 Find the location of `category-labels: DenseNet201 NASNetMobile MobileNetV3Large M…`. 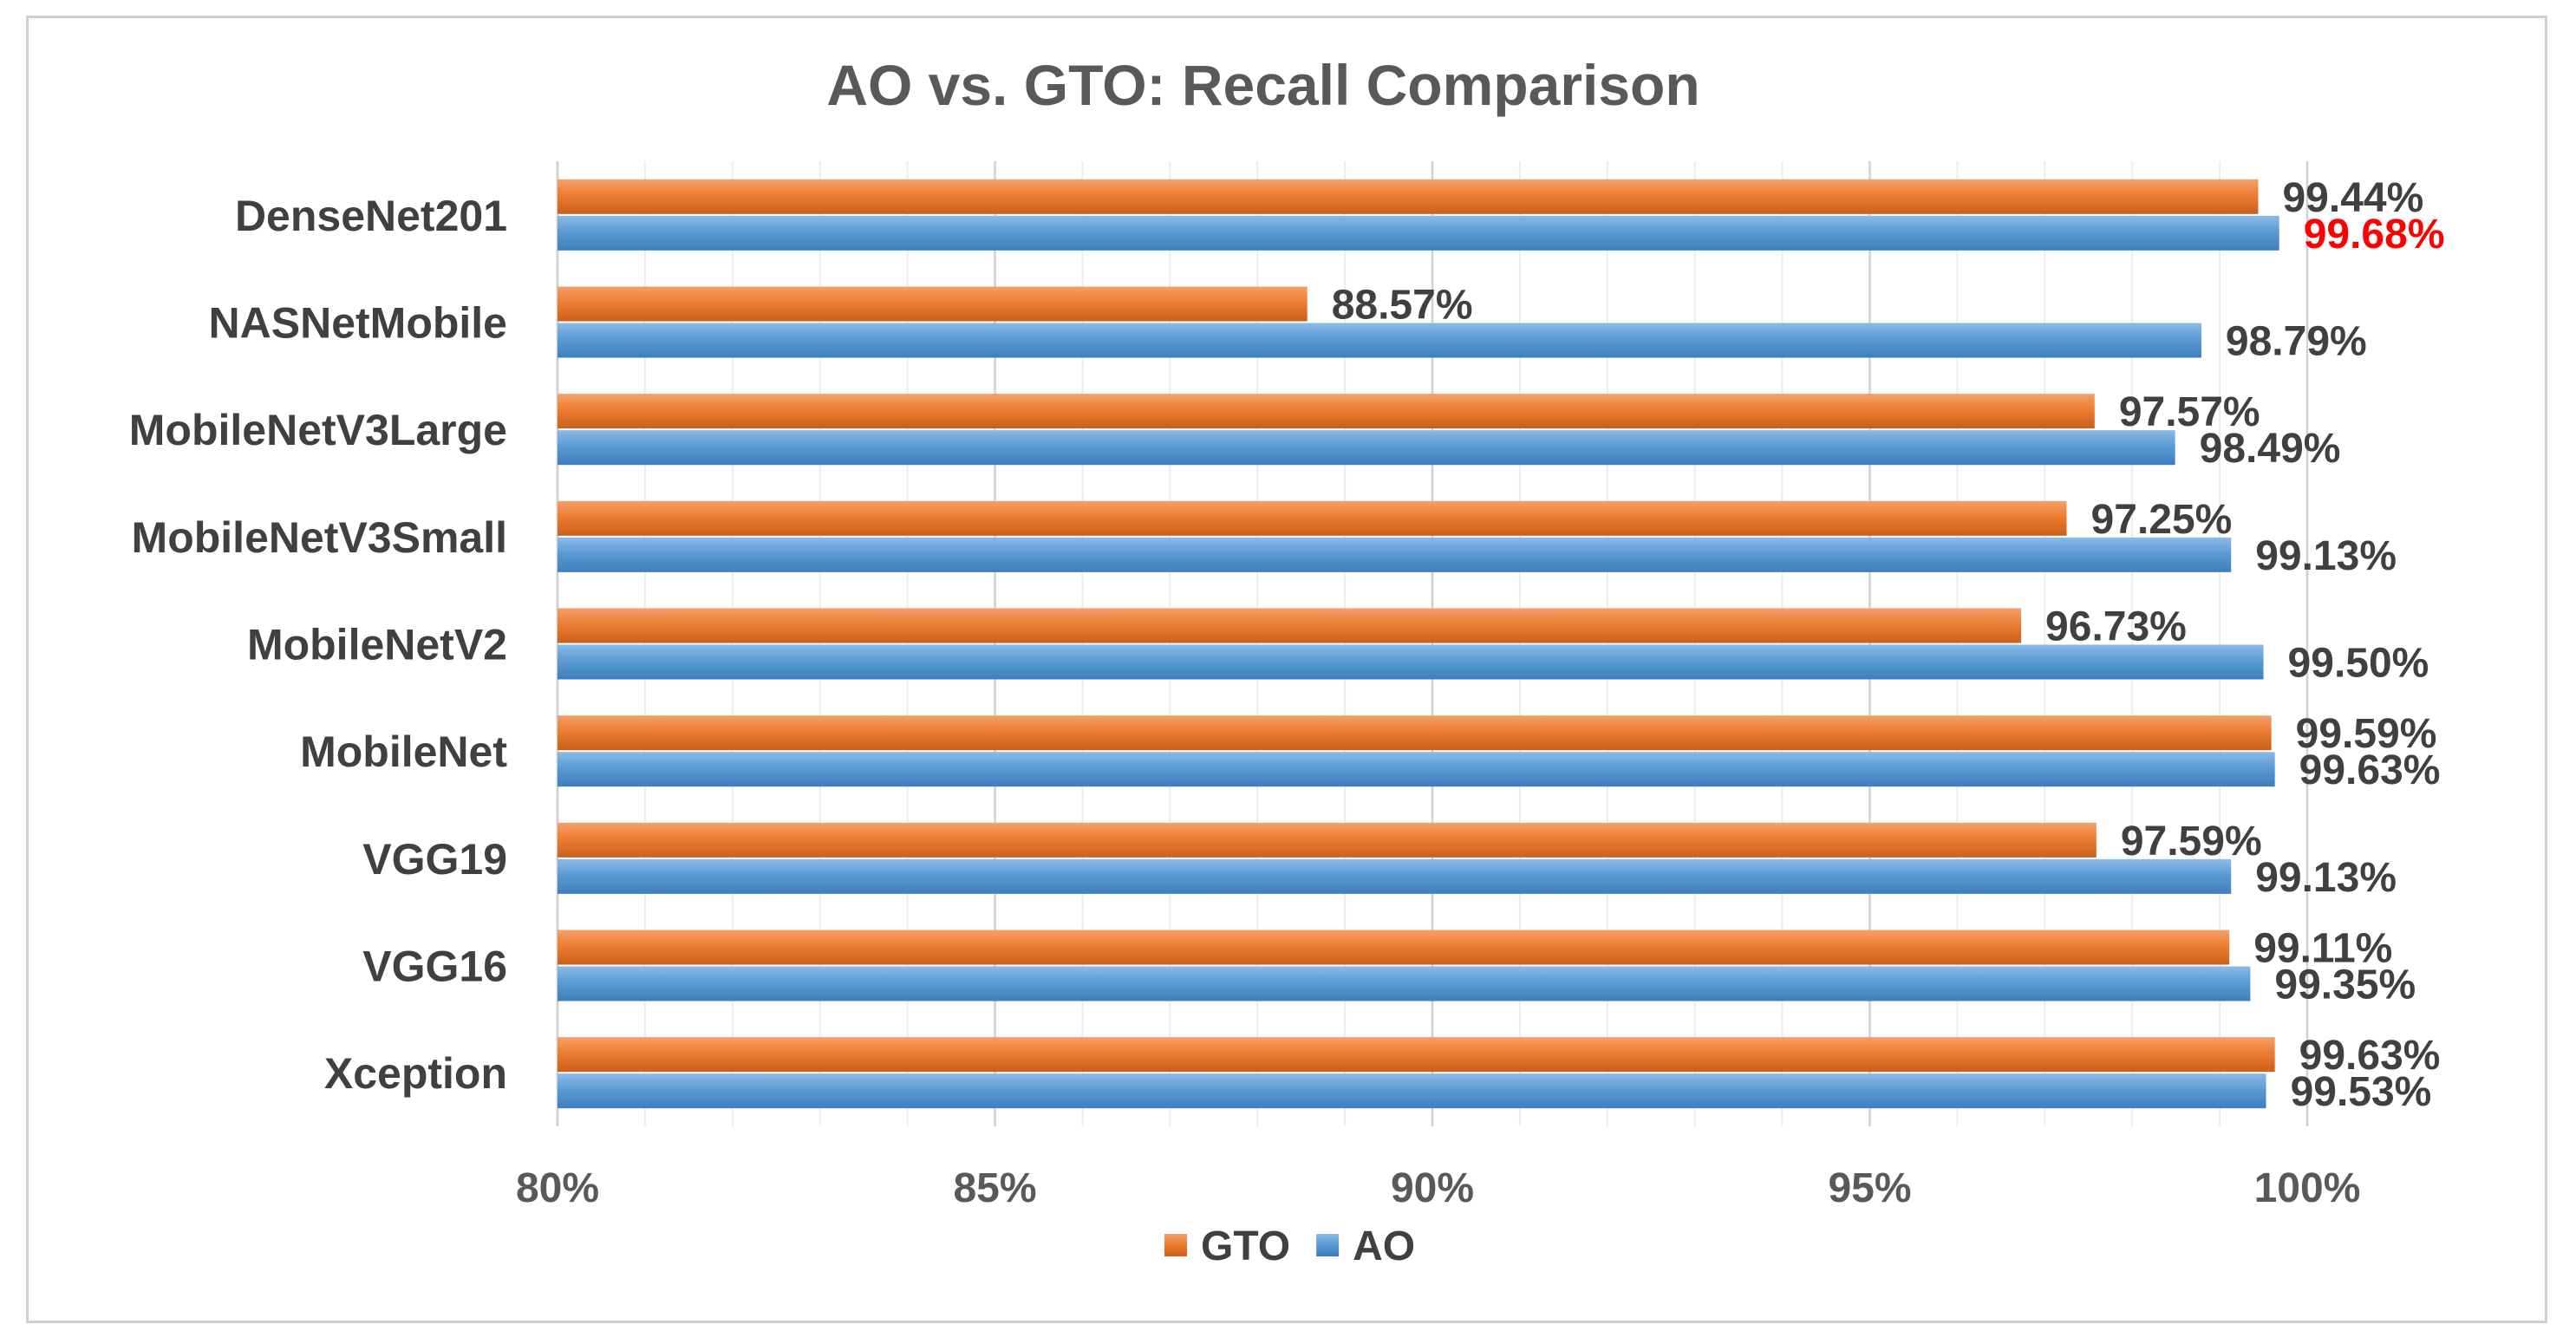

category-labels: DenseNet201 NASNetMobile MobileNetV3Large M… is located at coordinates (318, 645).